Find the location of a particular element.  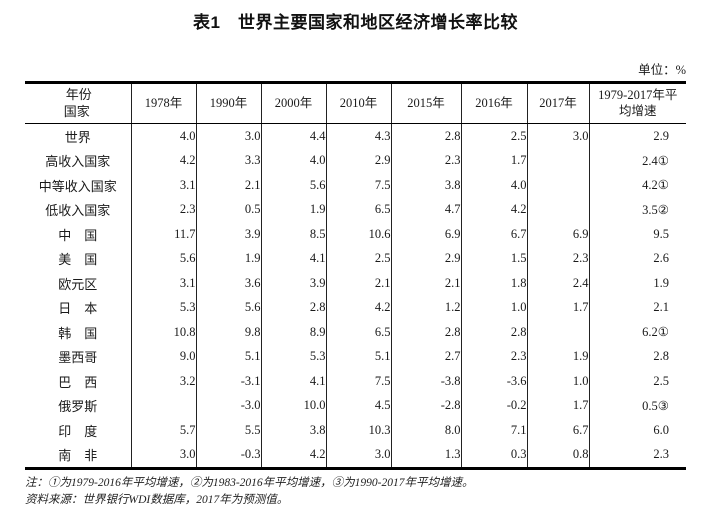

value-cell: 10.3 is located at coordinates (358, 430).